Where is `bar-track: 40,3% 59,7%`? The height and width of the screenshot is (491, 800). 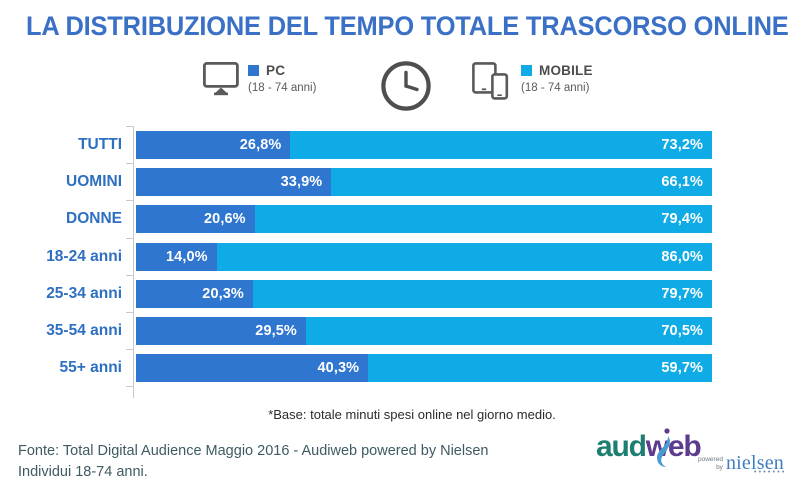
bar-track: 40,3% 59,7% is located at coordinates (424, 368).